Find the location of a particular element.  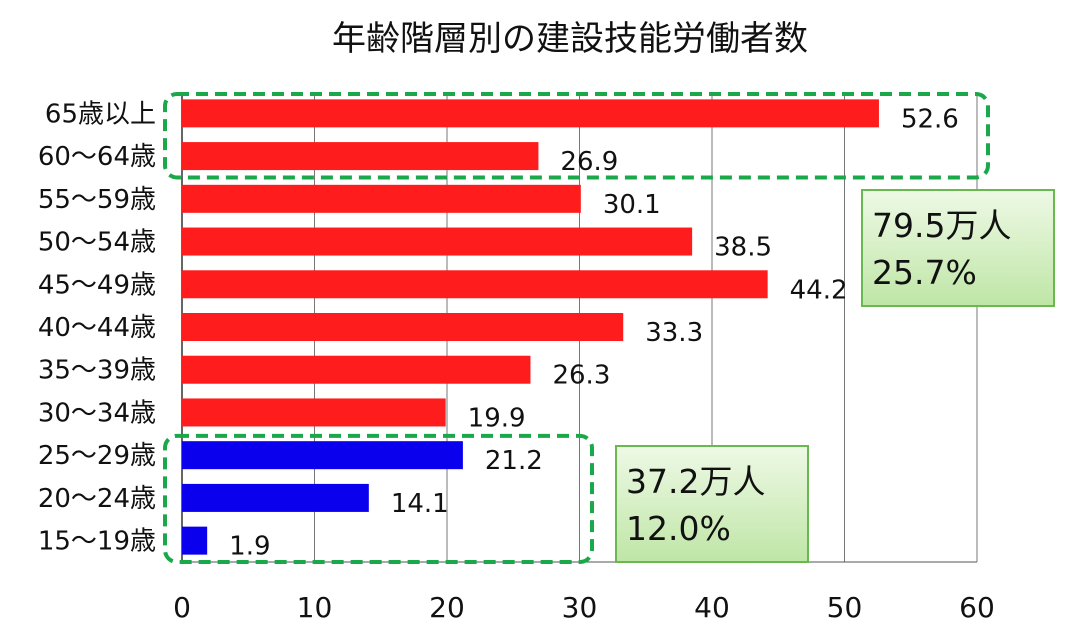

value-label: 14.1 is located at coordinates (420, 504).